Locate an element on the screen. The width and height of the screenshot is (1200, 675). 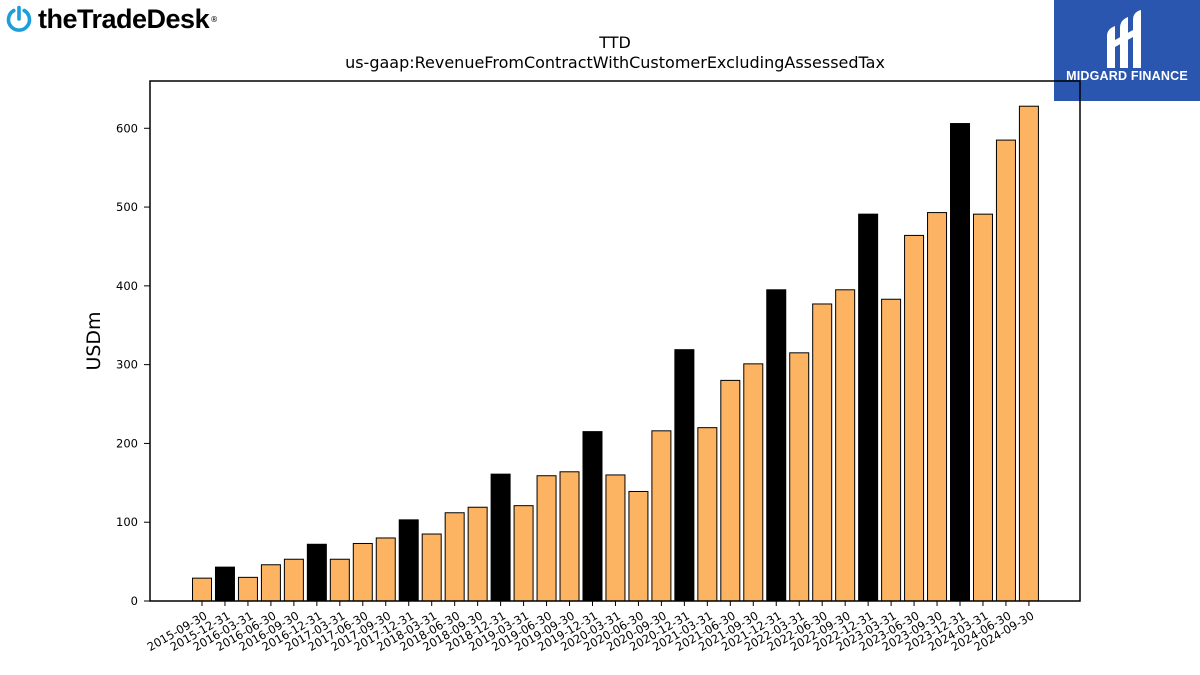
y-tick-label: 300 is located at coordinates (127, 365).